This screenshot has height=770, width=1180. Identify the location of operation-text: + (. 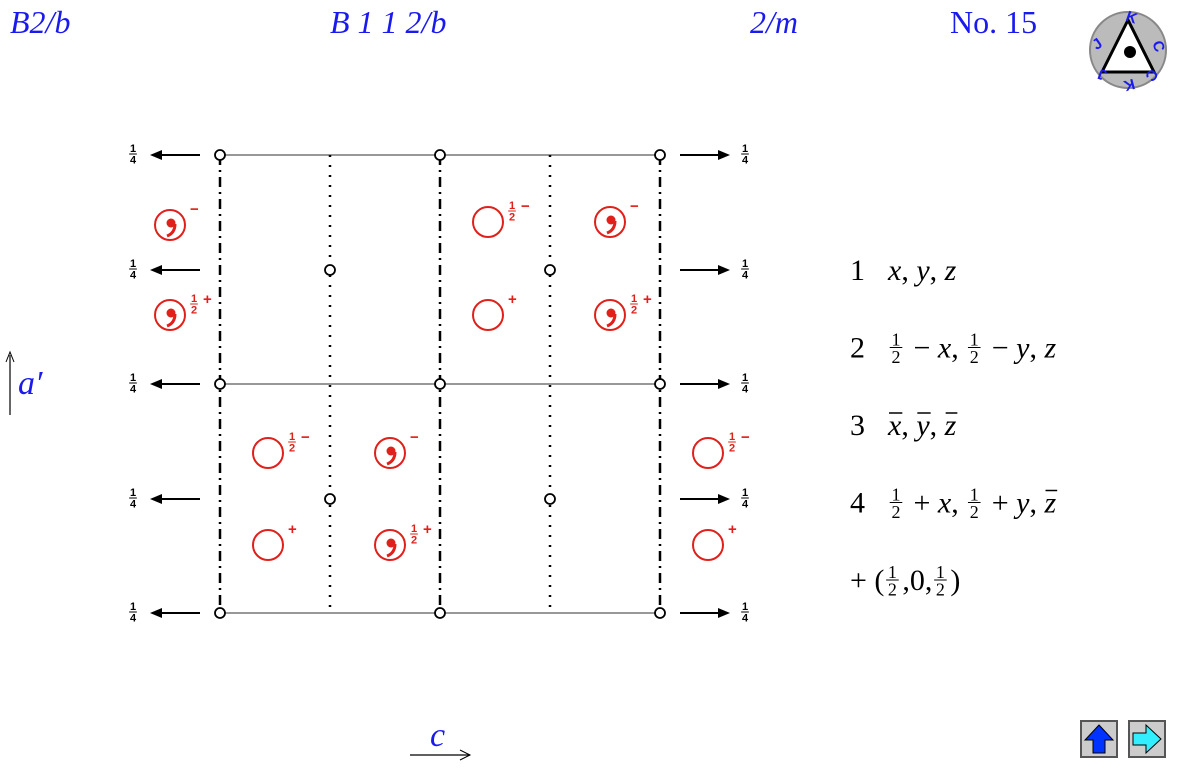
(867, 580).